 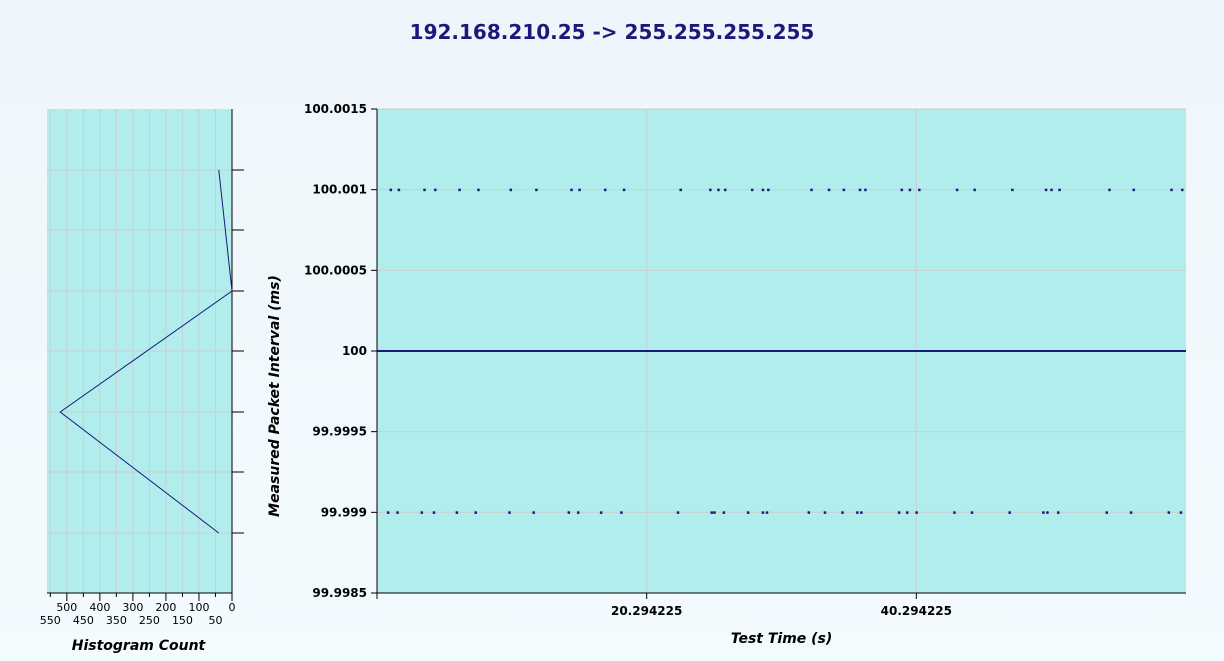 What do you see at coordinates (132, 607) in the screenshot?
I see `histogram-x-tick-label: 300` at bounding box center [132, 607].